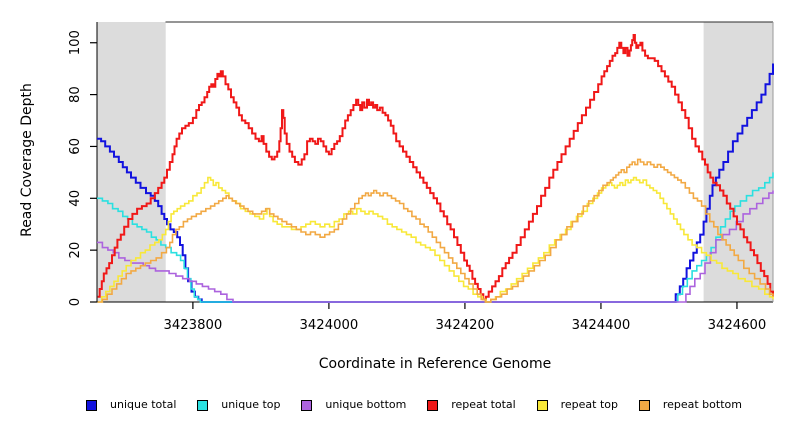 The height and width of the screenshot is (432, 792). Describe the element at coordinates (329, 325) in the screenshot. I see `x-tick-label: 3424000` at that location.